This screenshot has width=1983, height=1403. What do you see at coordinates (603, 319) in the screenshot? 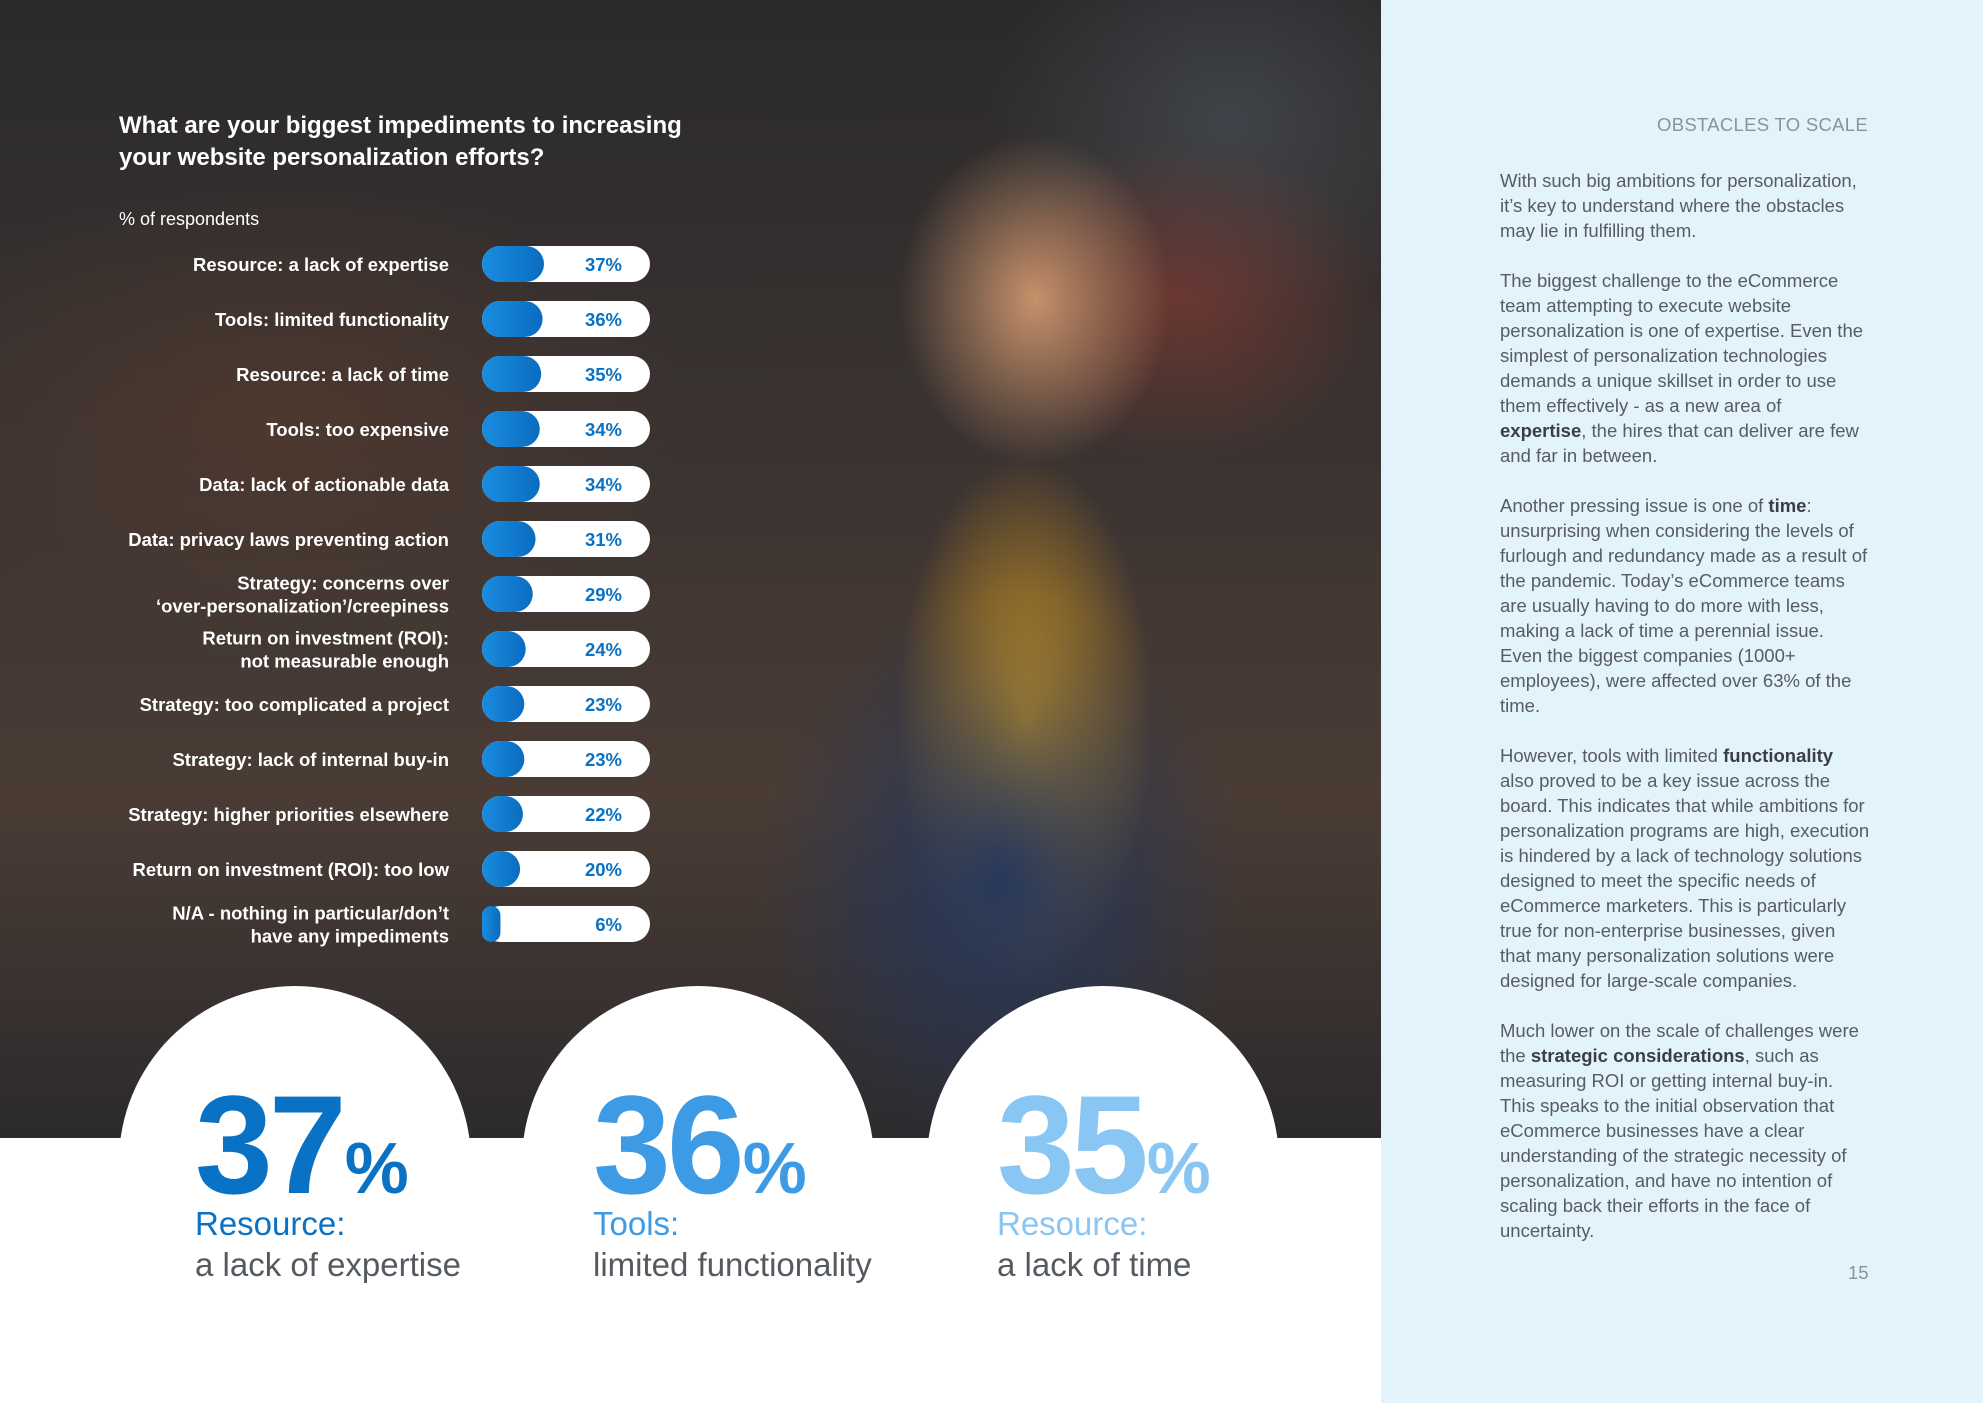
I see `bar-value-label: 36%` at bounding box center [603, 319].